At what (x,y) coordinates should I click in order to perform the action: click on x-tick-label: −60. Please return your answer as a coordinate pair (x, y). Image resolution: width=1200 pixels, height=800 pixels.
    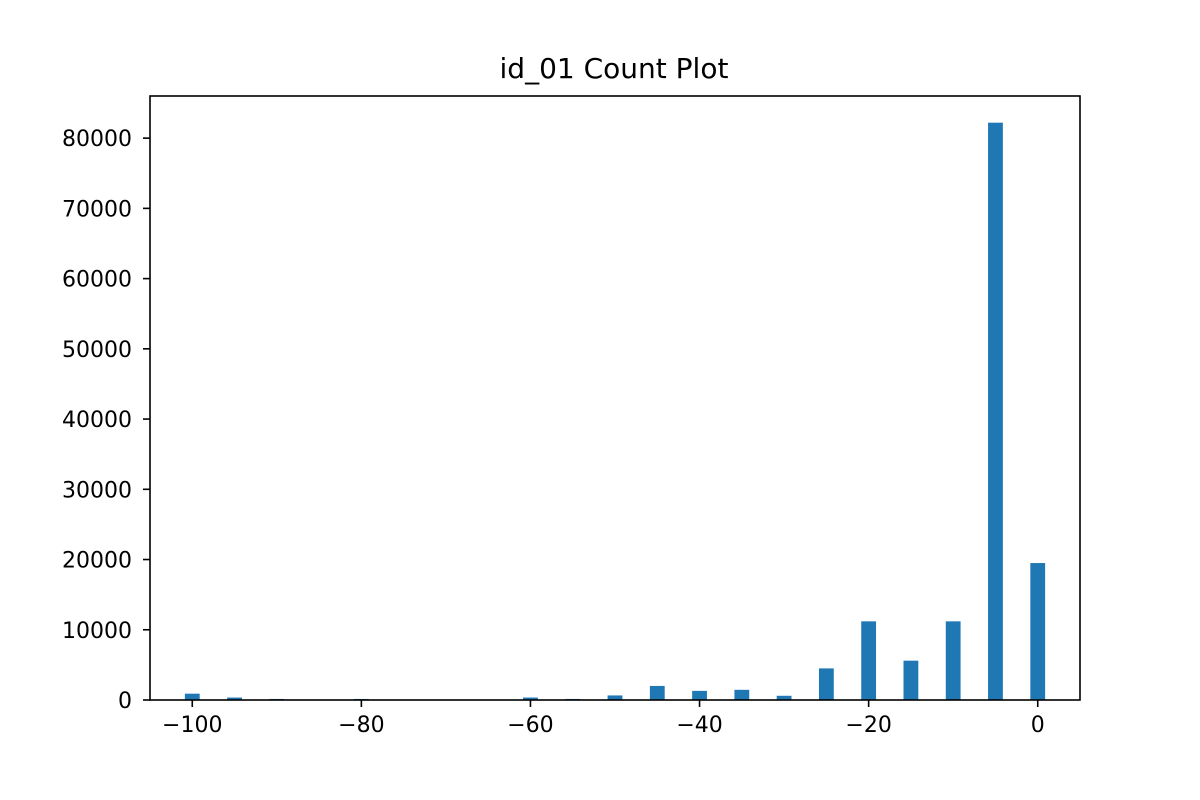
    Looking at the image, I should click on (530, 725).